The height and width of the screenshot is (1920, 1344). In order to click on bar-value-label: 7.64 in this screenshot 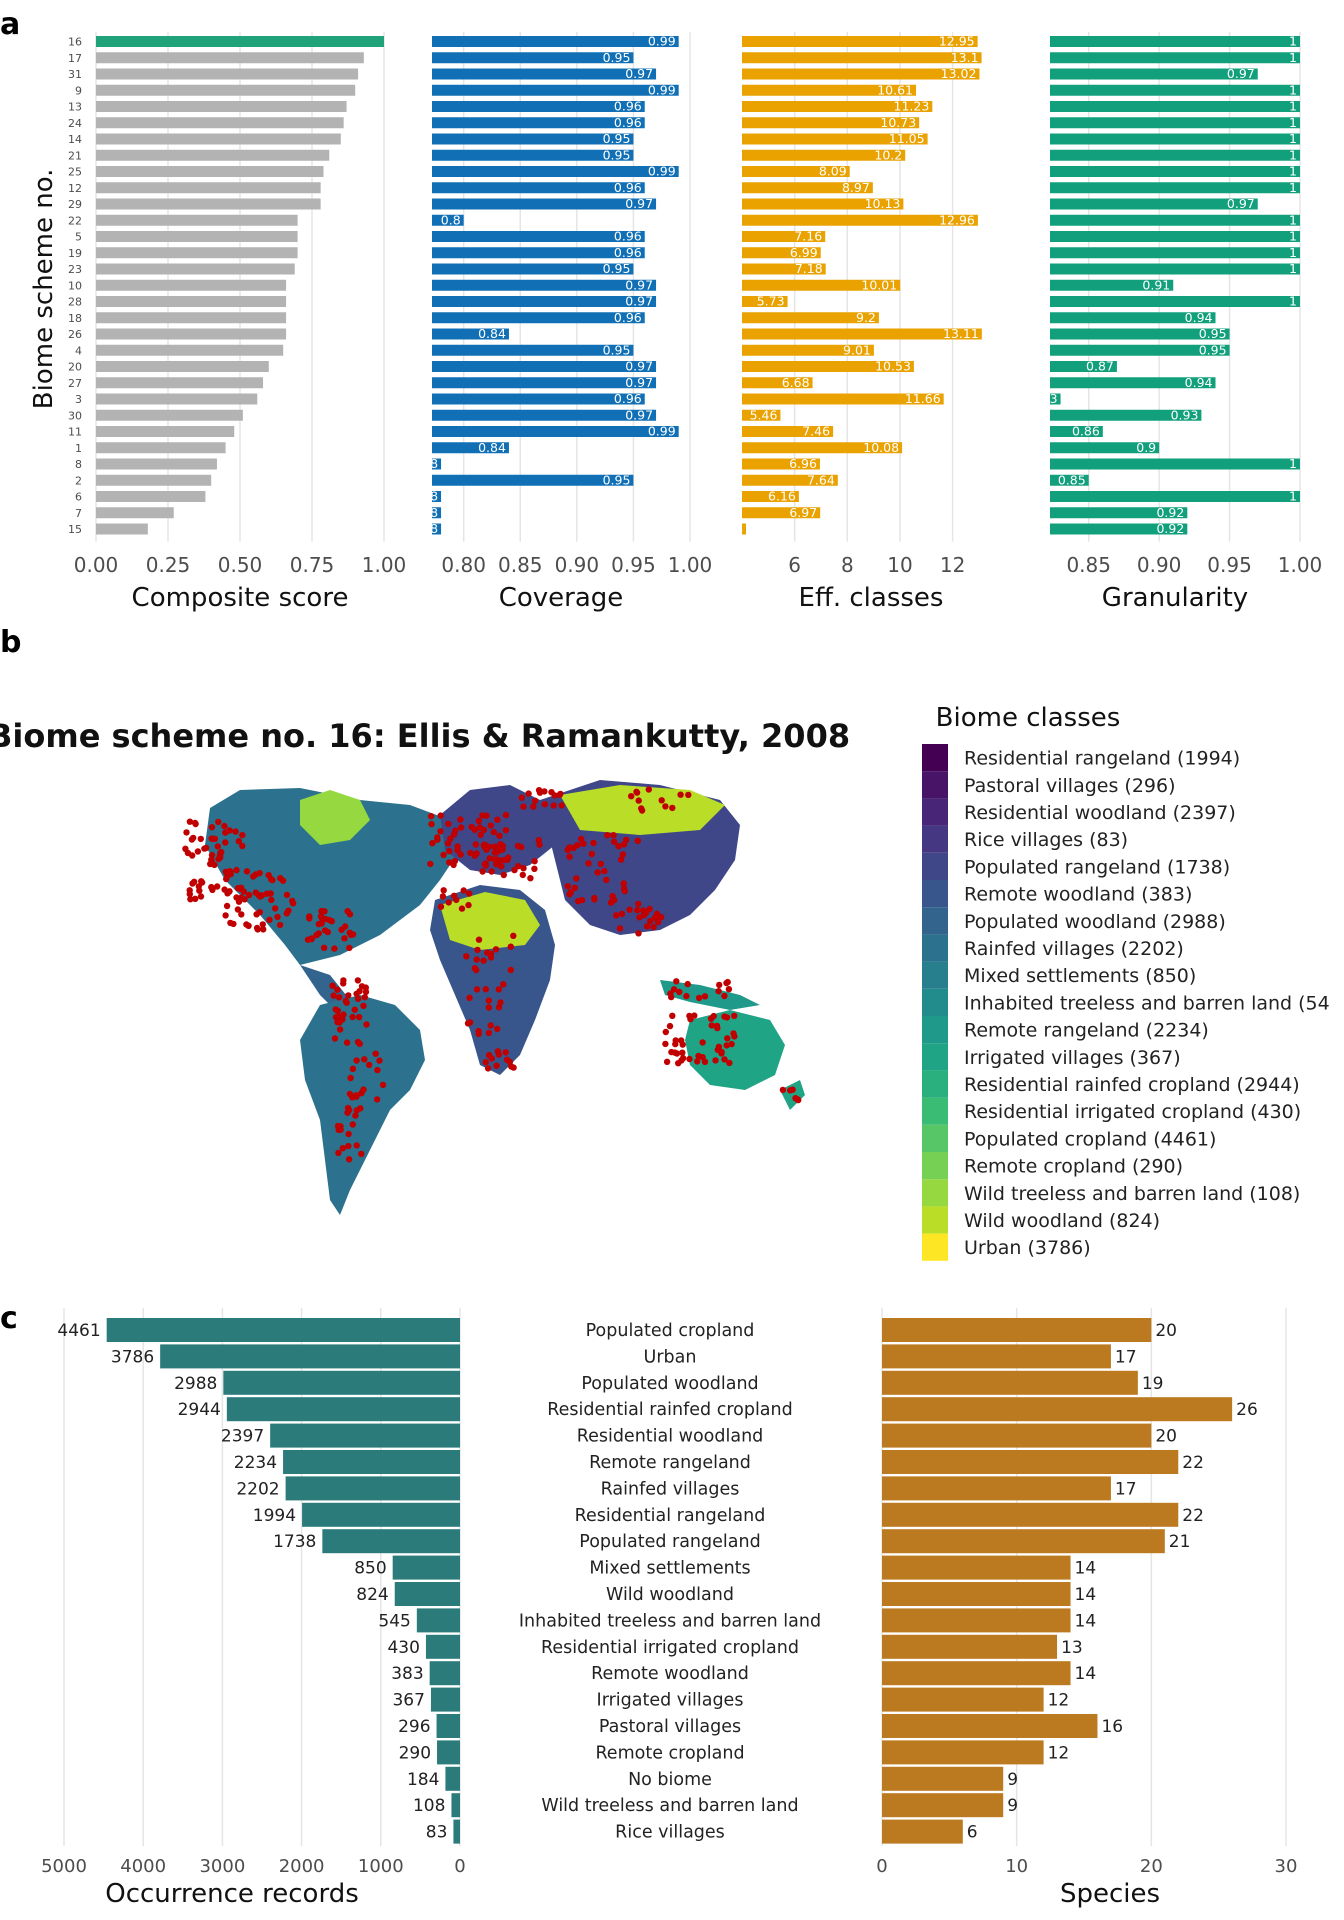, I will do `click(821, 479)`.